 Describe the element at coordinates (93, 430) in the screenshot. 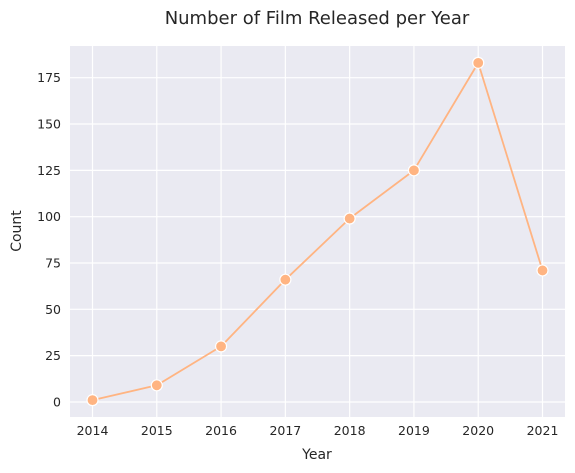

I see `x-tick-label: 2014` at that location.